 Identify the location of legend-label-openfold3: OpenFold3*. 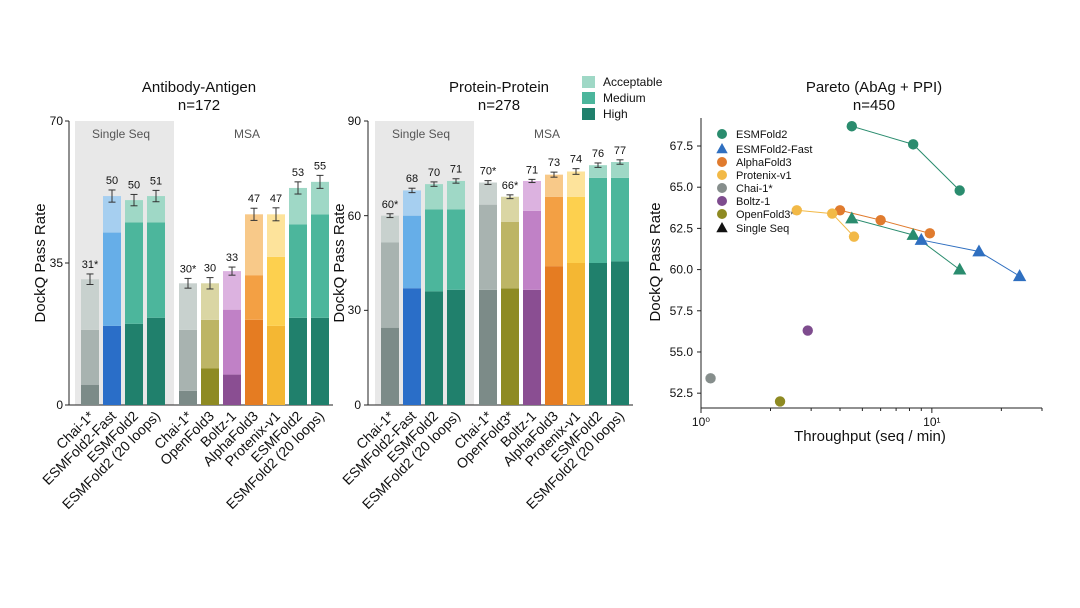
(765, 215).